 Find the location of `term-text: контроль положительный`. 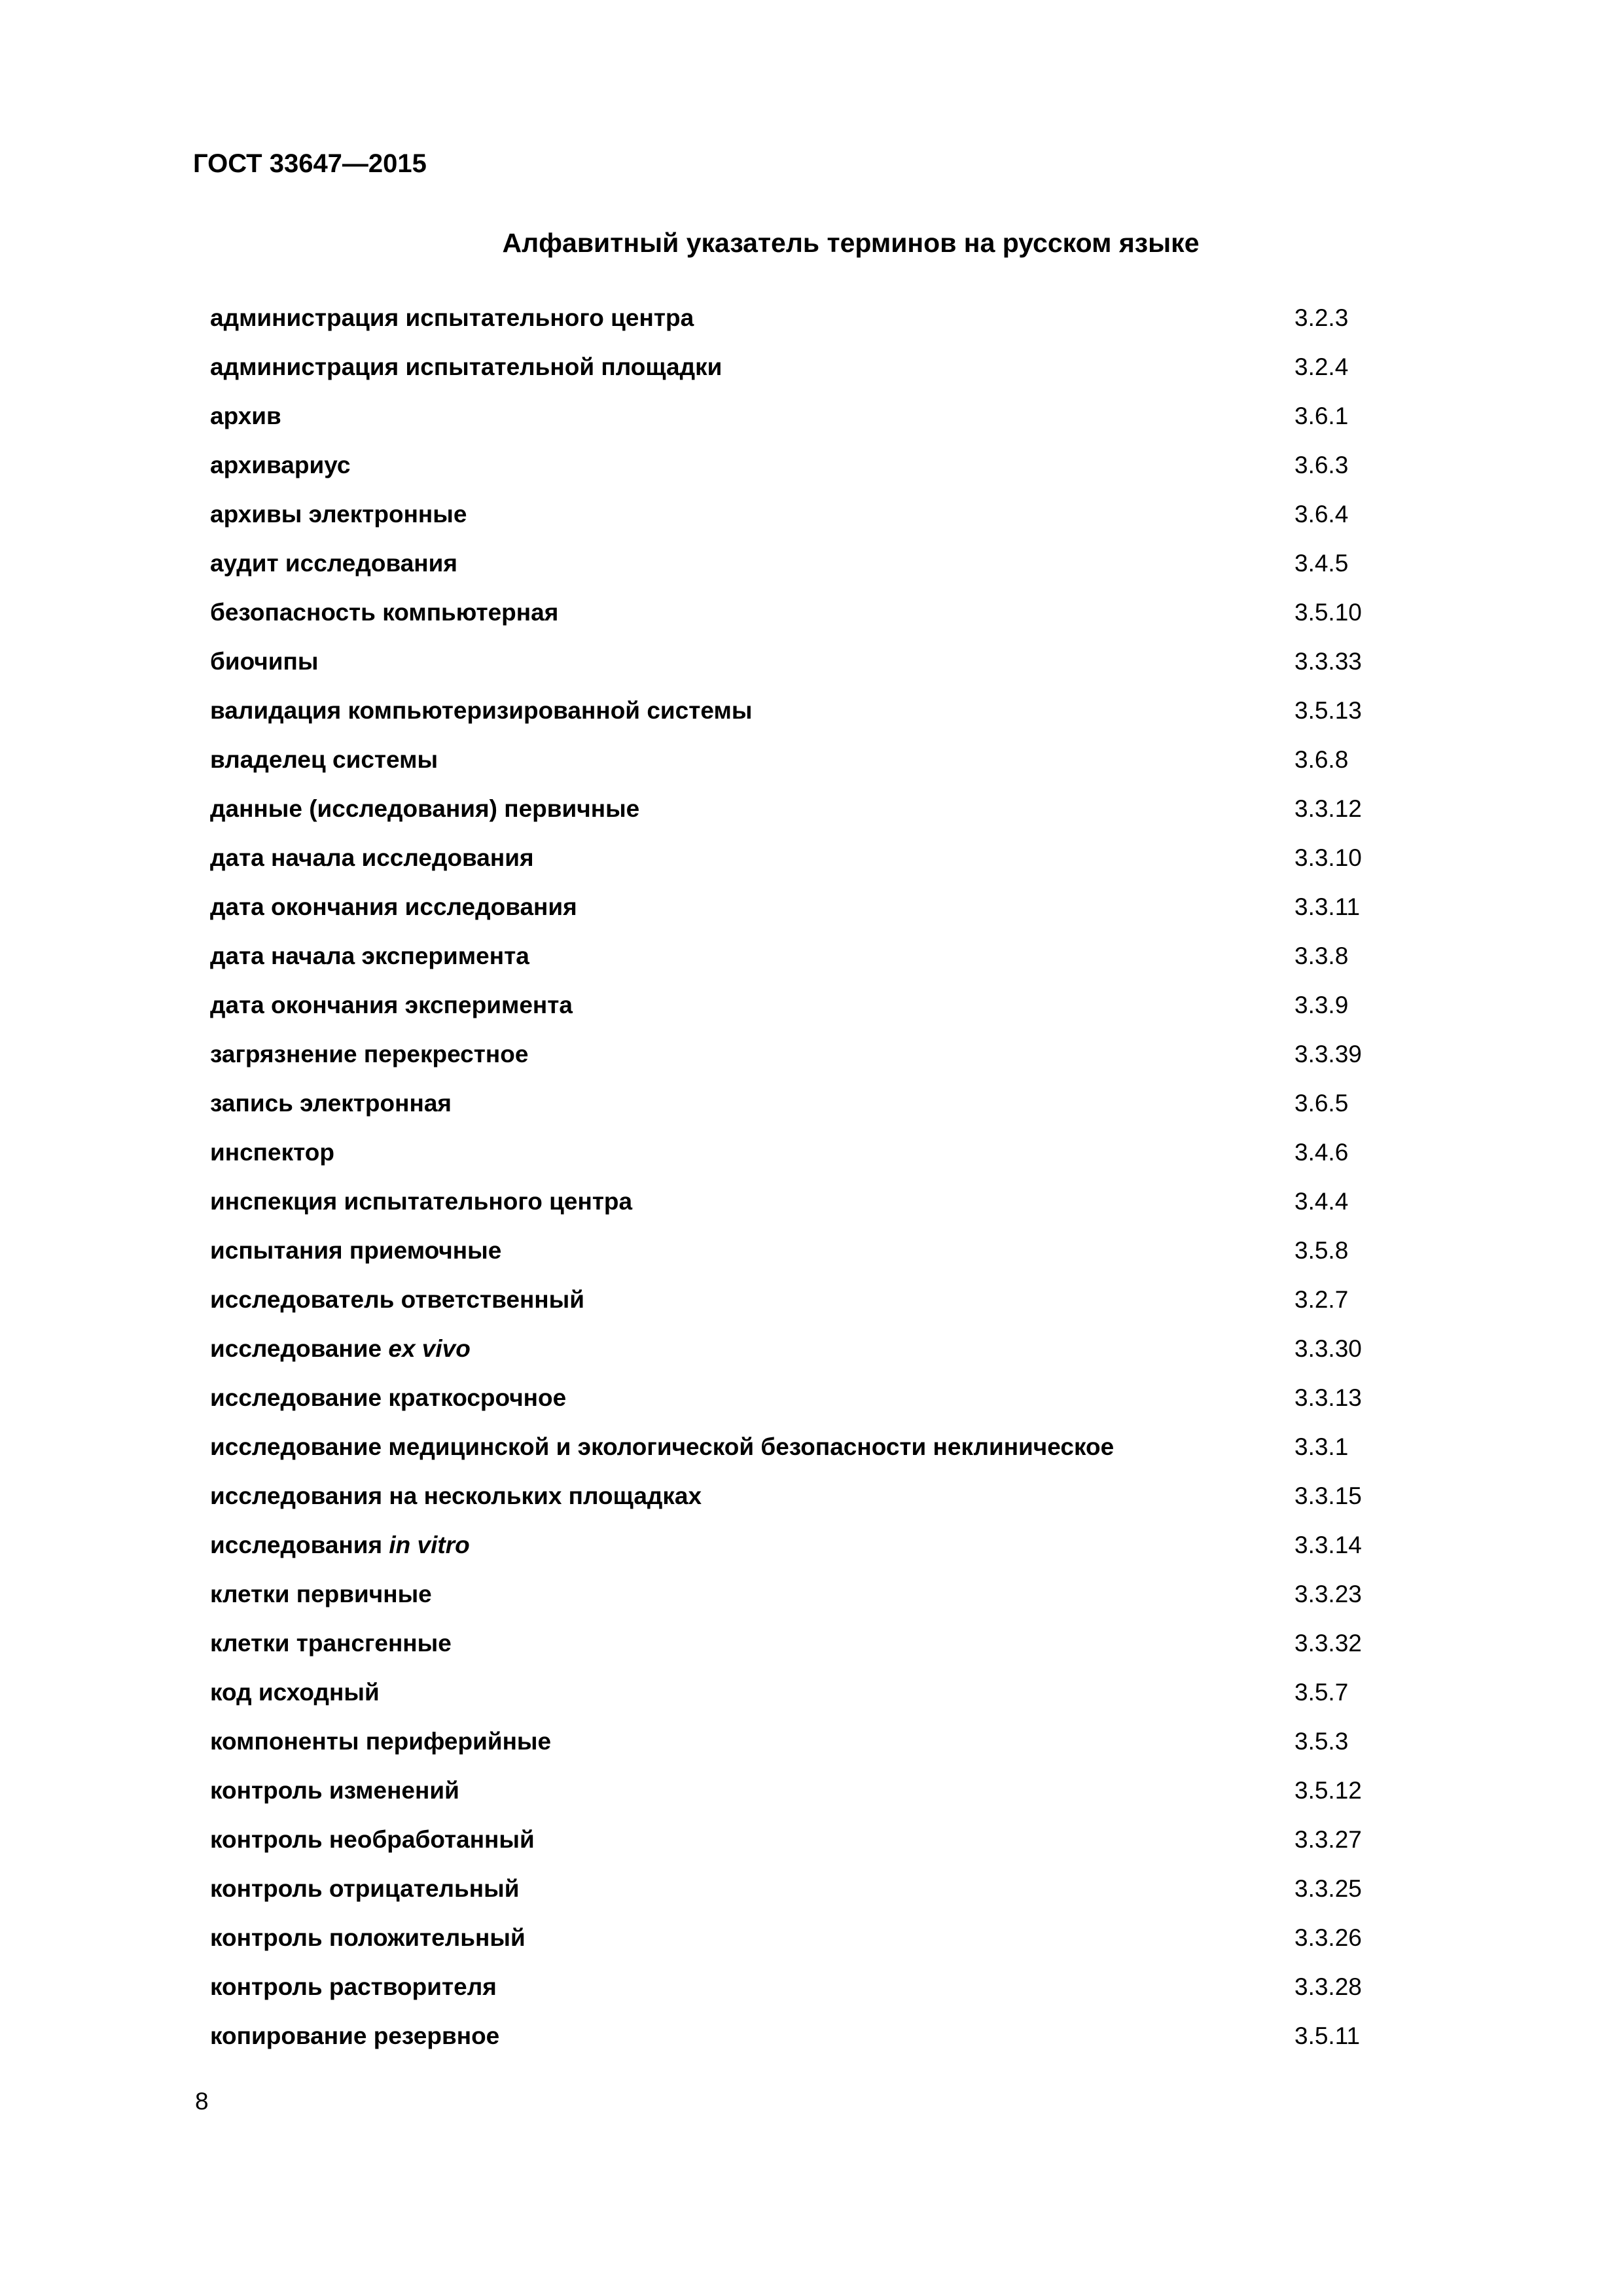

term-text: контроль положительный is located at coordinates (368, 1938).